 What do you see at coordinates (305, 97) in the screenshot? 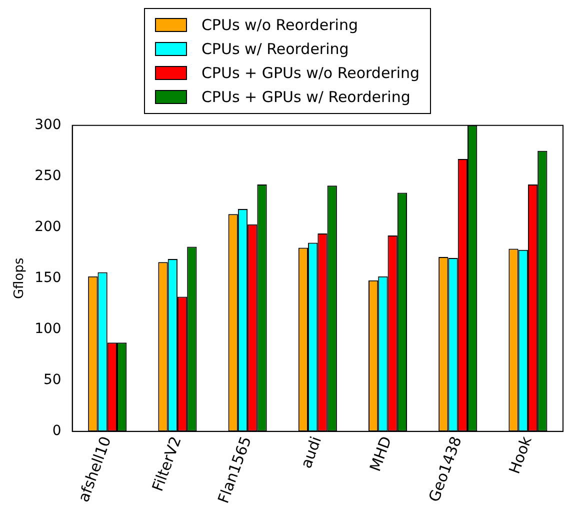
I see `legend-label: CPUs + GPUs w/ Reordering` at bounding box center [305, 97].